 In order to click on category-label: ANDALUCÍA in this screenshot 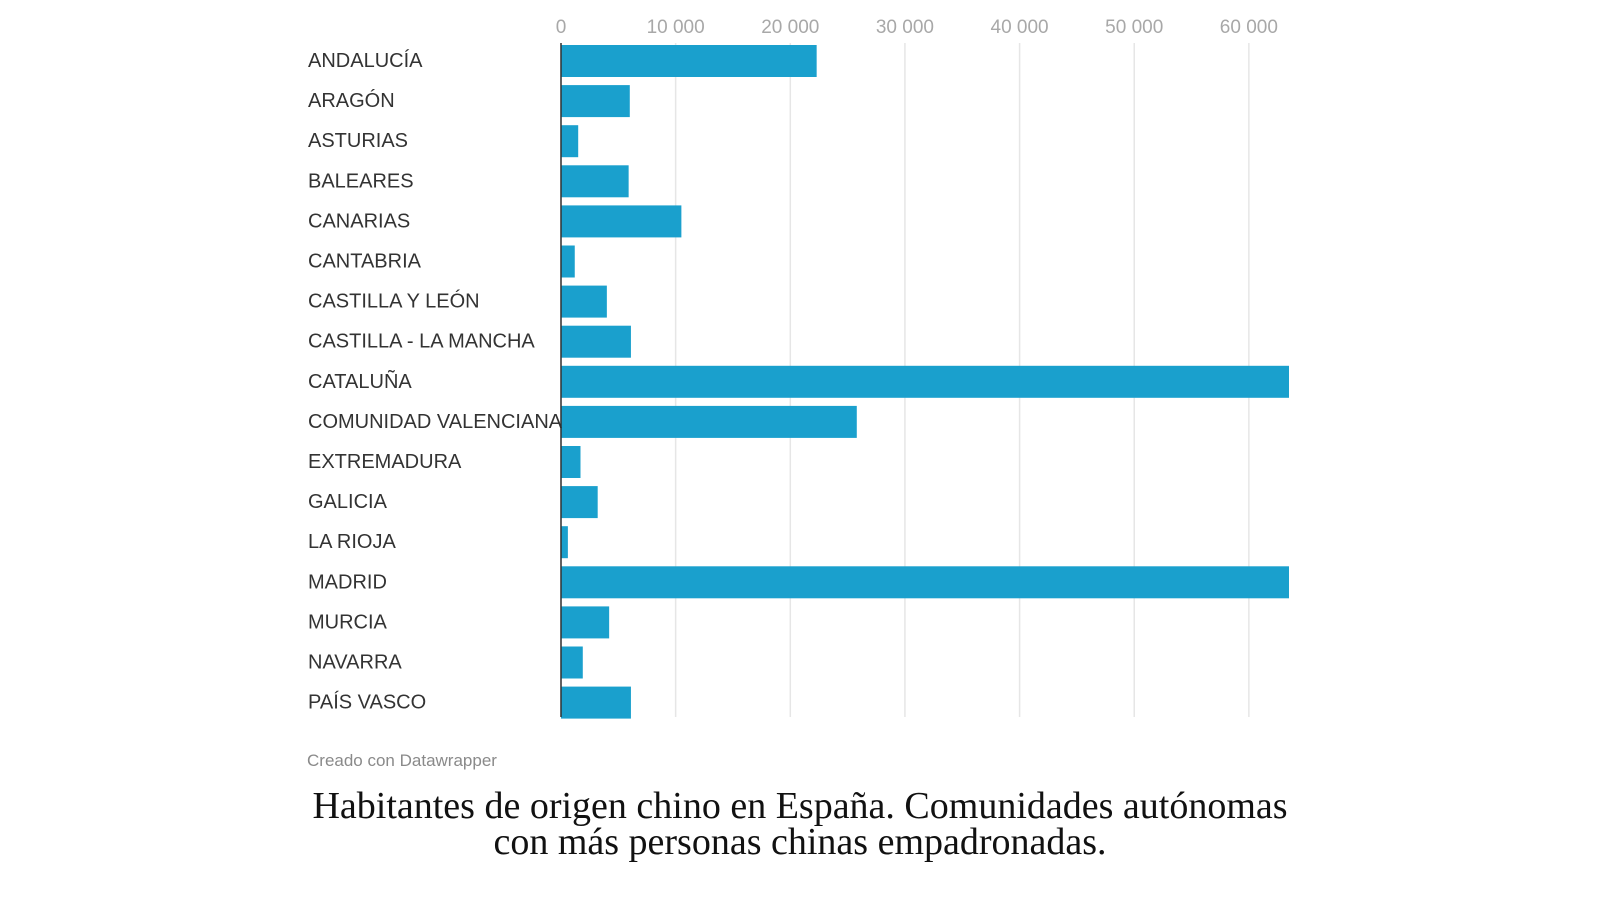, I will do `click(365, 60)`.